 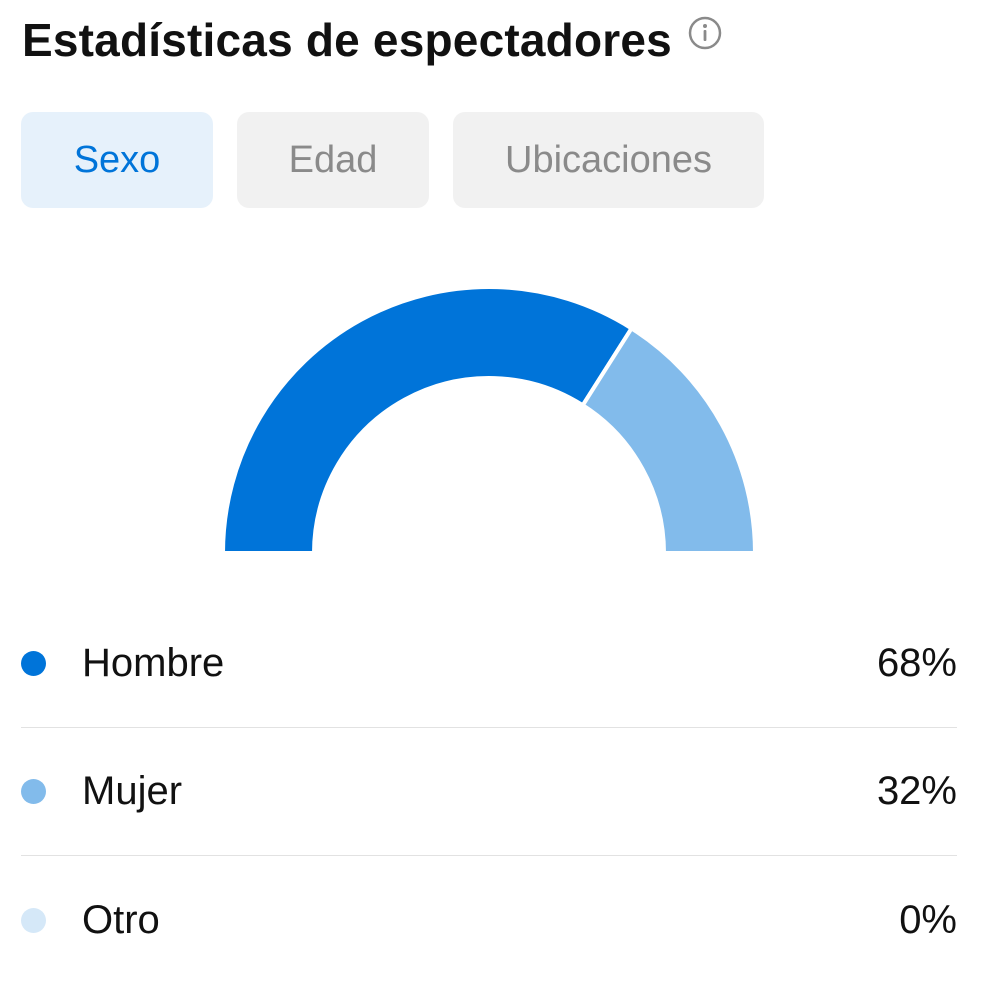 What do you see at coordinates (33, 920) in the screenshot?
I see `legend-dot-otro` at bounding box center [33, 920].